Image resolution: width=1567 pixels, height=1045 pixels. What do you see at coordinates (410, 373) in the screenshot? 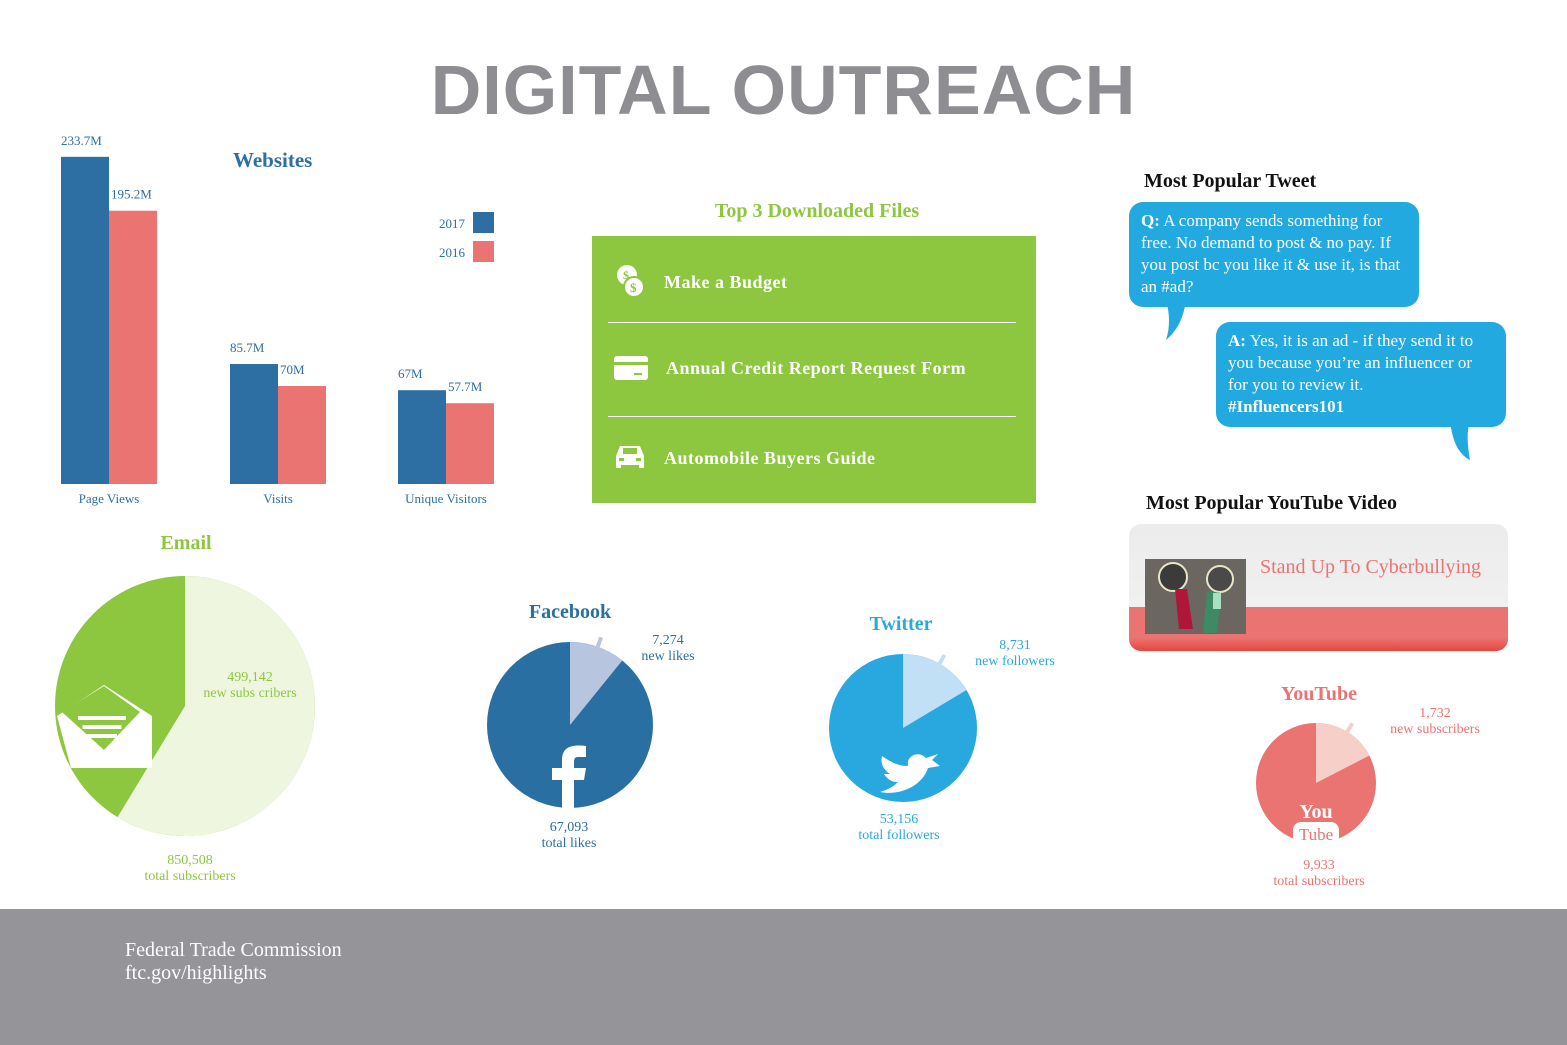
I see `bar-value-label: 67M` at bounding box center [410, 373].